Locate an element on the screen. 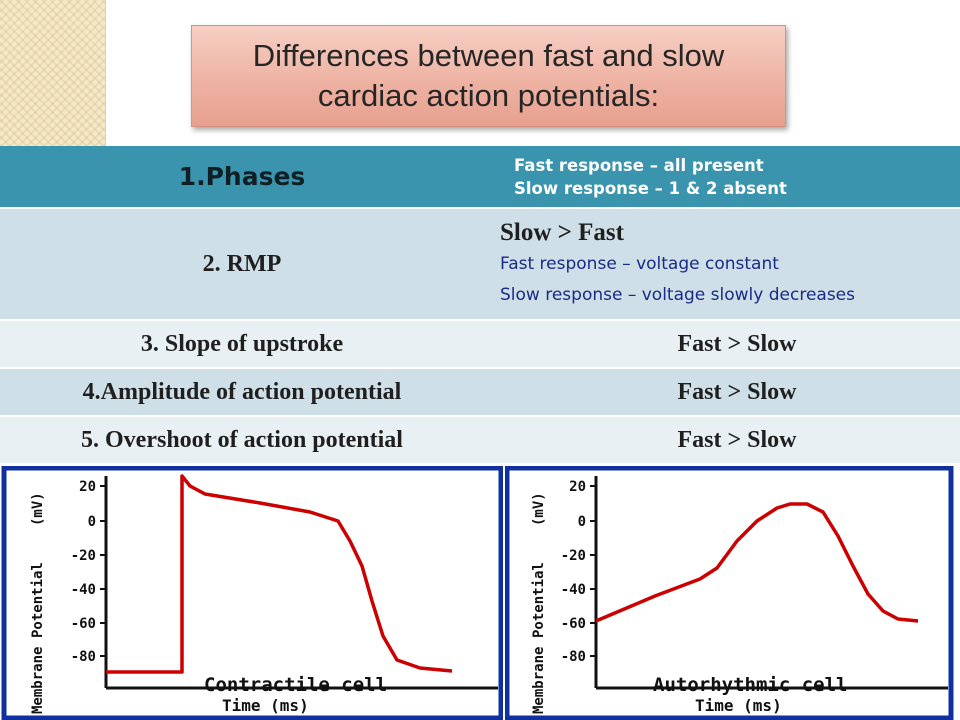 The image size is (960, 720). title-line-2: cardiac action potentials: is located at coordinates (488, 95).